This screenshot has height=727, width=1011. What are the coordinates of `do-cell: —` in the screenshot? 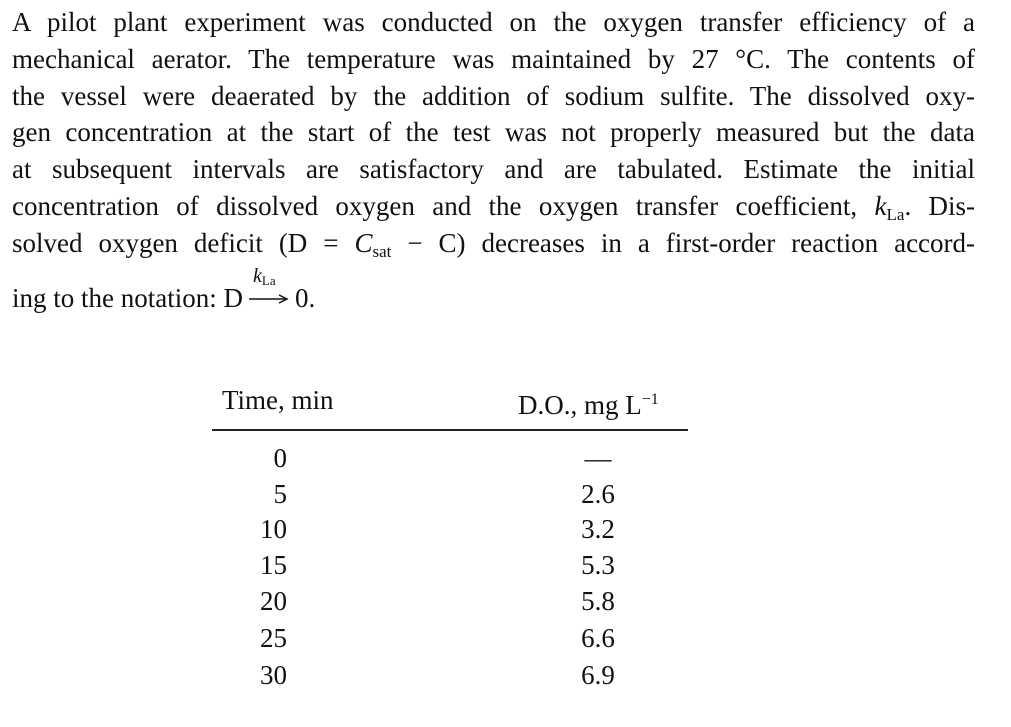 It's located at (598, 458).